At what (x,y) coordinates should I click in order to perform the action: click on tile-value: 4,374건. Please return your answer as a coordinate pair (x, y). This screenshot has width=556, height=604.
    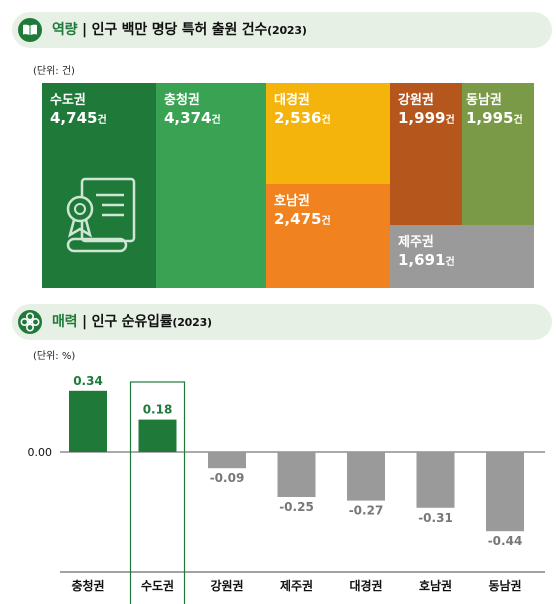
    Looking at the image, I should click on (192, 118).